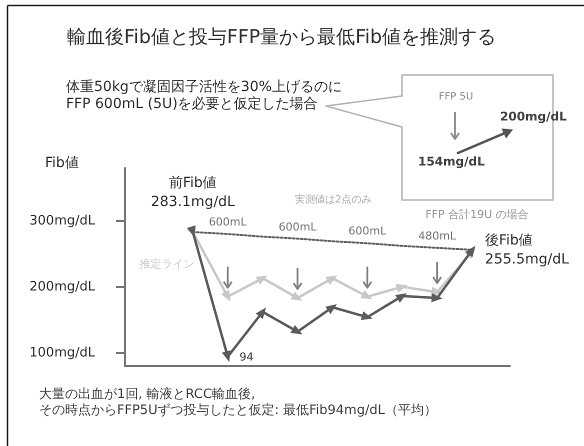 The height and width of the screenshot is (446, 584). Describe the element at coordinates (247, 357) in the screenshot. I see `data-label: 94` at that location.